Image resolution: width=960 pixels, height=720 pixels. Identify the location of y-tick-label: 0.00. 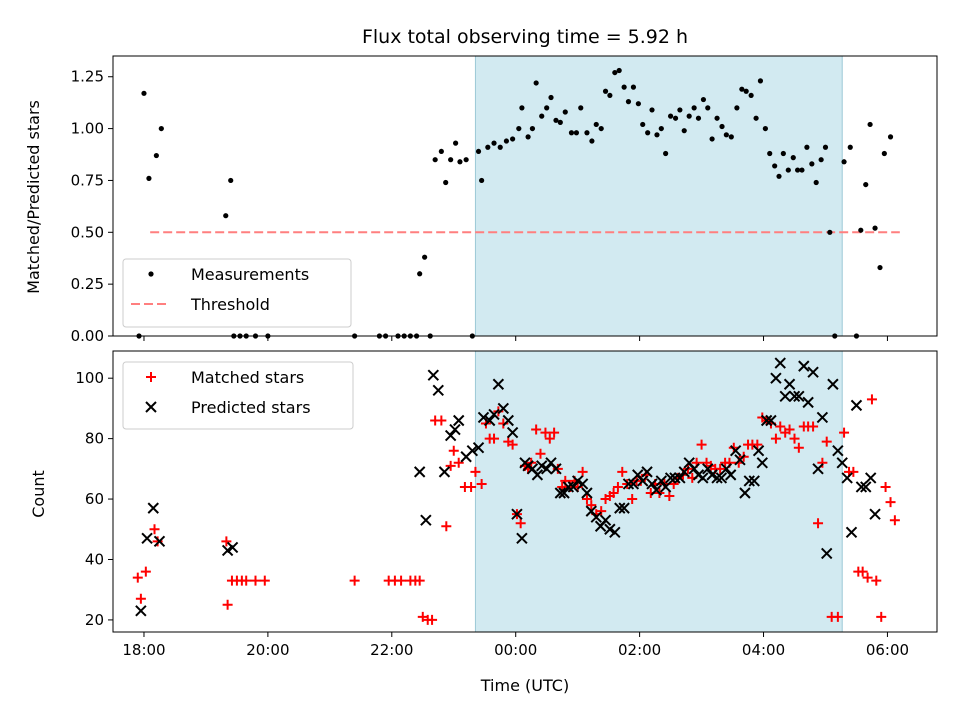
(87, 336).